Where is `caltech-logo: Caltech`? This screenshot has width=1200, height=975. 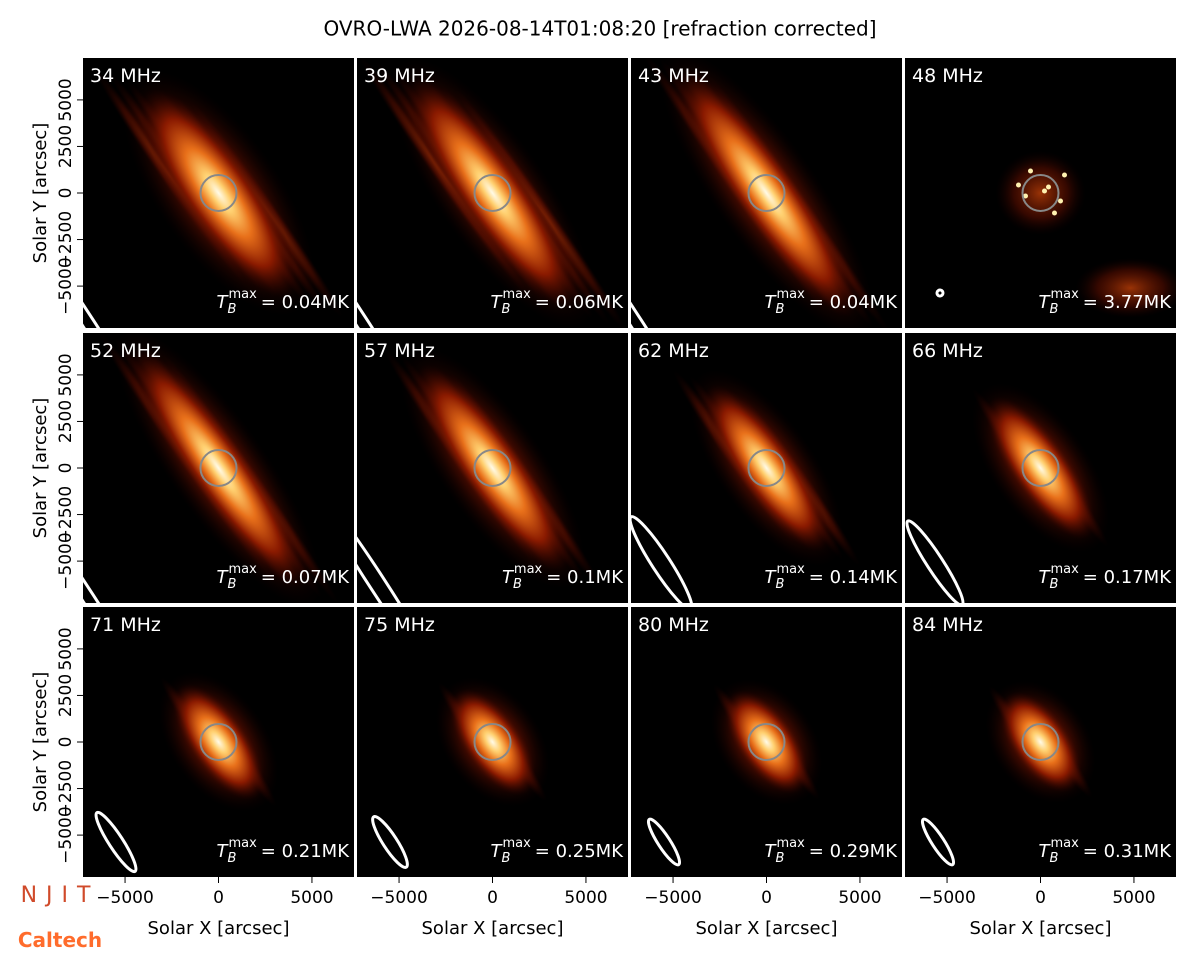 caltech-logo: Caltech is located at coordinates (60, 940).